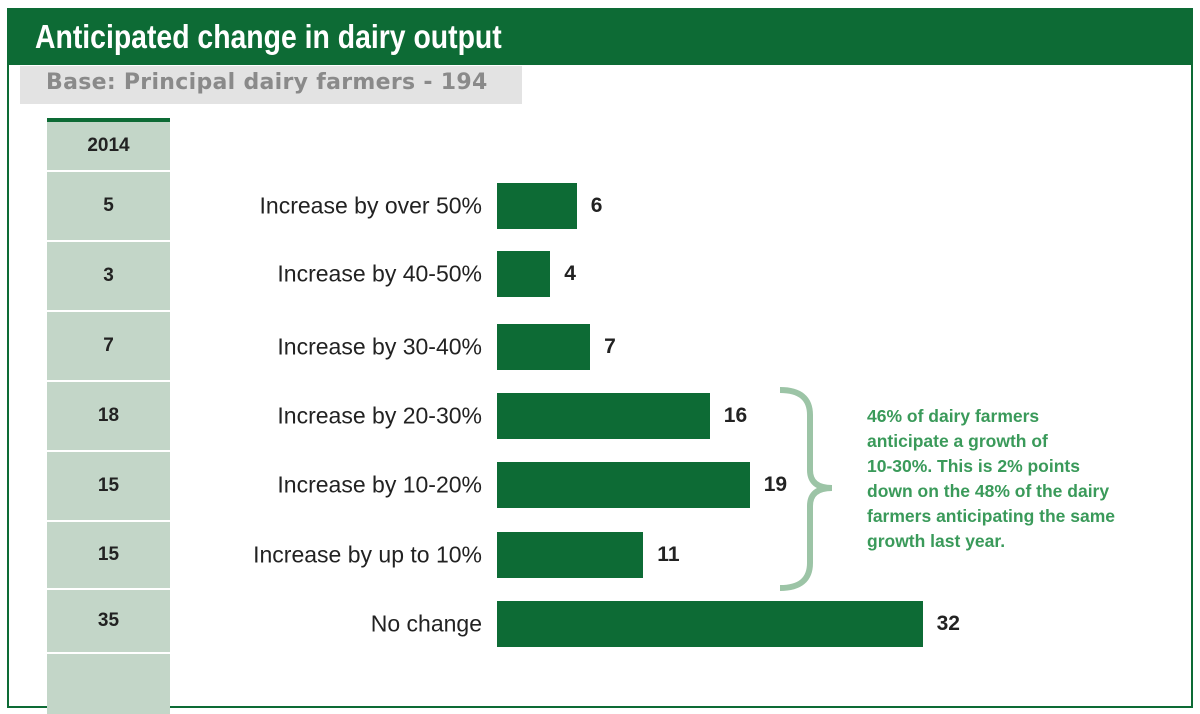 The image size is (1200, 714). Describe the element at coordinates (973, 466) in the screenshot. I see `annotation-line: 10-30%. This is 2% points` at that location.